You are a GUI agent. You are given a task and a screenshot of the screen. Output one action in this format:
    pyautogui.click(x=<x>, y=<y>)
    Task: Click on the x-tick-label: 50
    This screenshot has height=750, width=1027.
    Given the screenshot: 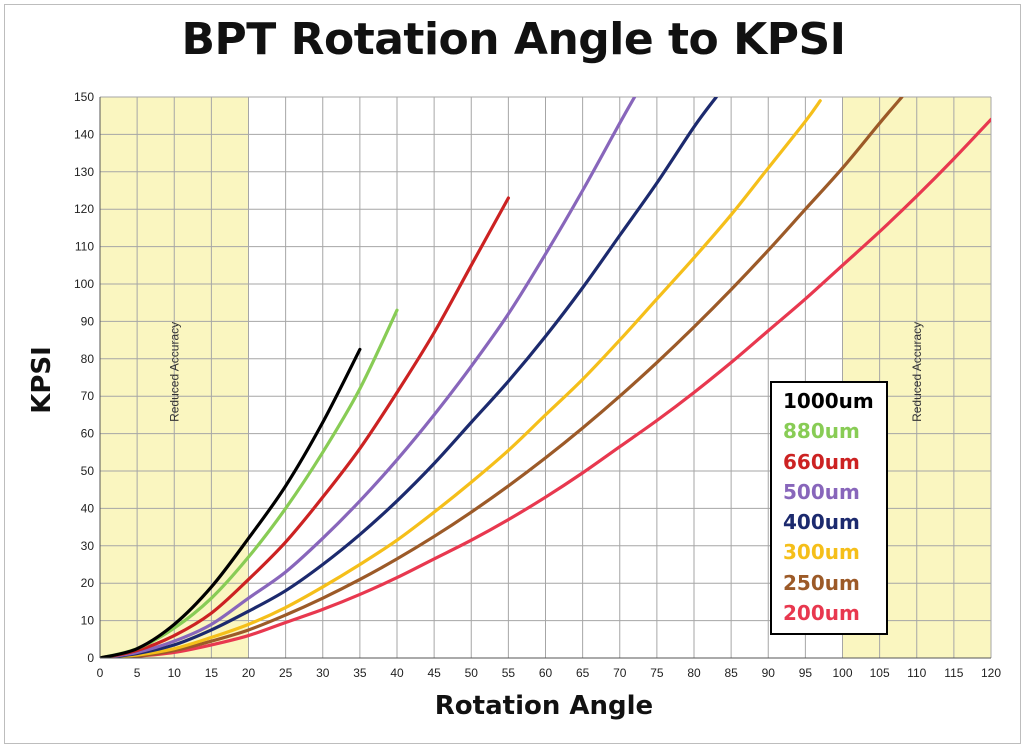 What is the action you would take?
    pyautogui.click(x=472, y=673)
    